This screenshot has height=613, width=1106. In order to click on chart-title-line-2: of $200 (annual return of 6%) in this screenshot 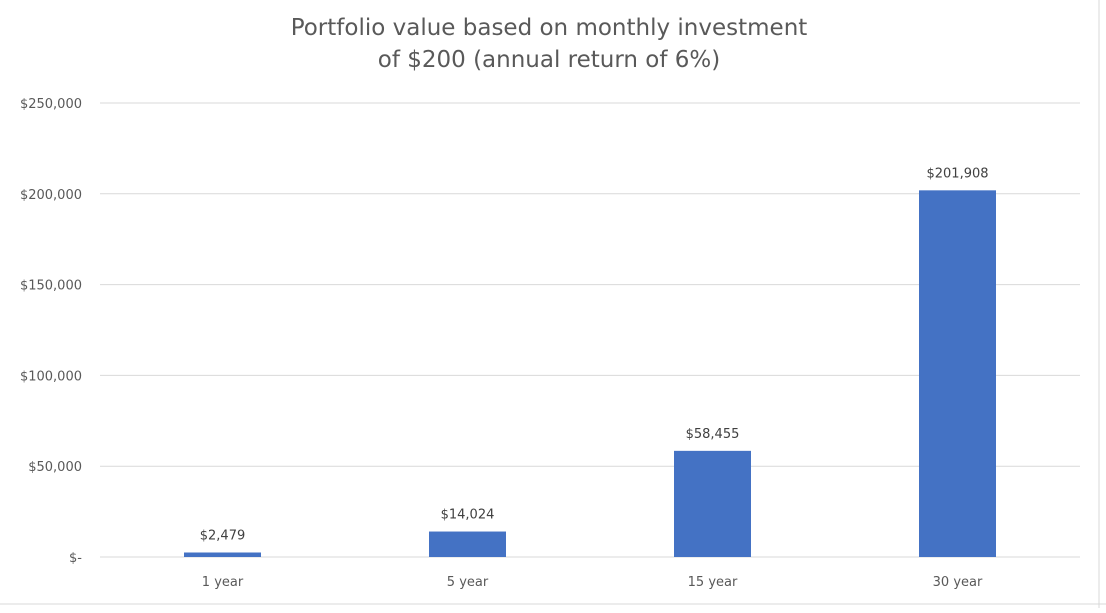, I will do `click(549, 60)`.